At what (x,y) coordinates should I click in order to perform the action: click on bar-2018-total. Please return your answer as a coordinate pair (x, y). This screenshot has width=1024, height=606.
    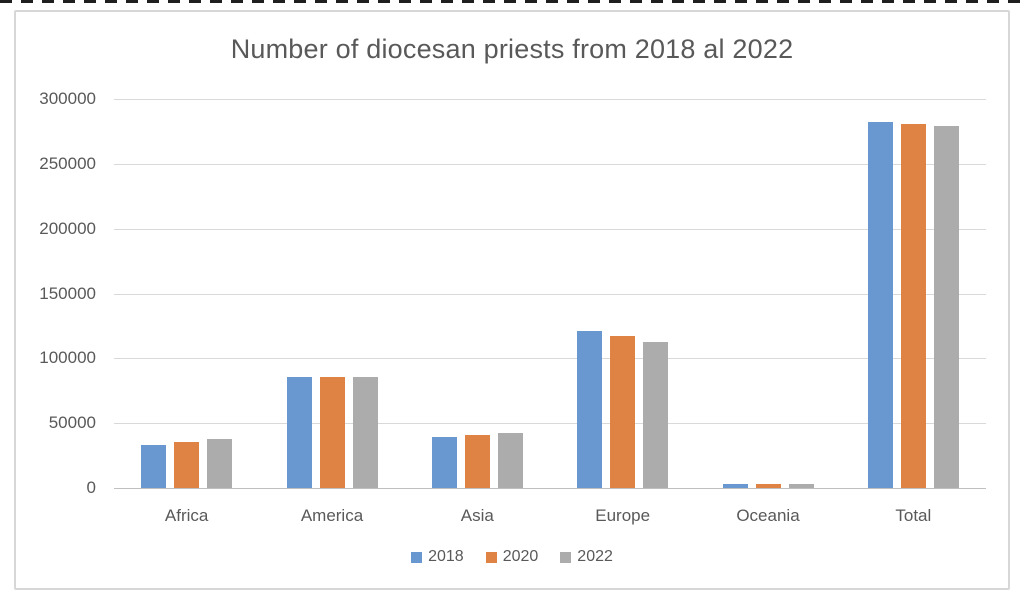
    Looking at the image, I should click on (880, 305).